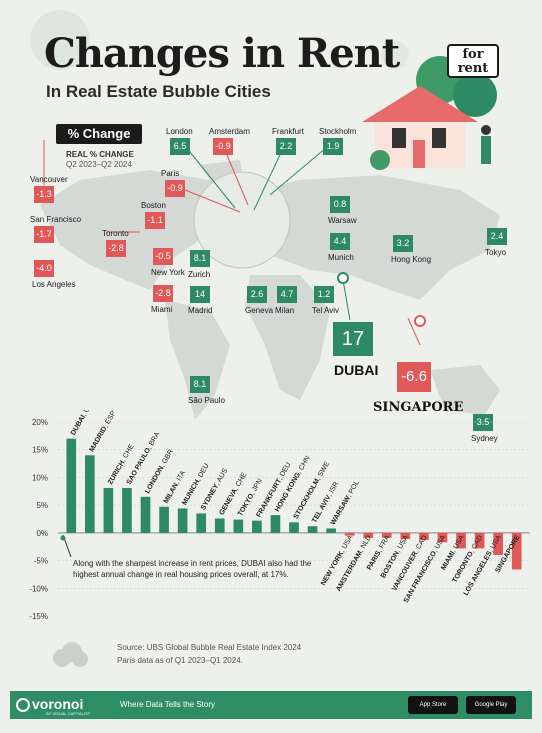 This screenshot has width=542, height=733. What do you see at coordinates (287, 337) in the screenshot?
I see `map-africa` at bounding box center [287, 337].